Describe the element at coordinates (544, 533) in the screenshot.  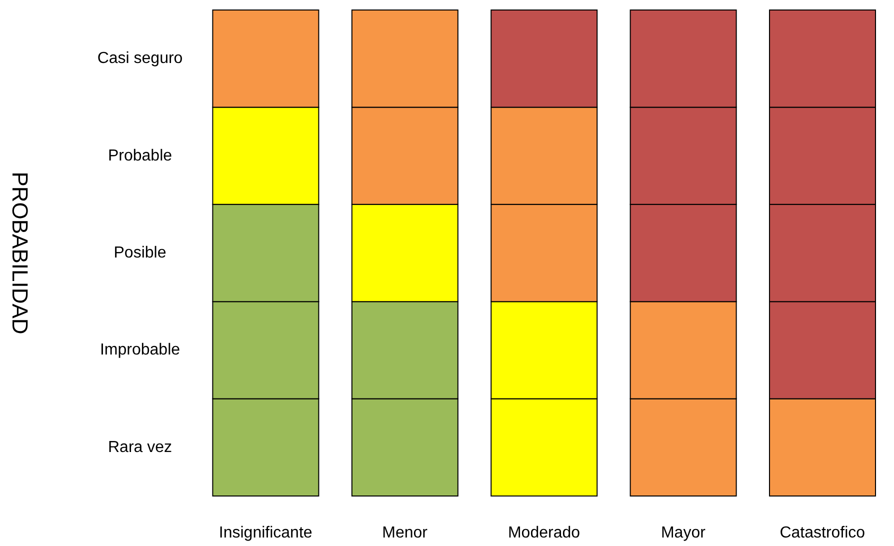
I see `x-tick-label: Moderado` at that location.